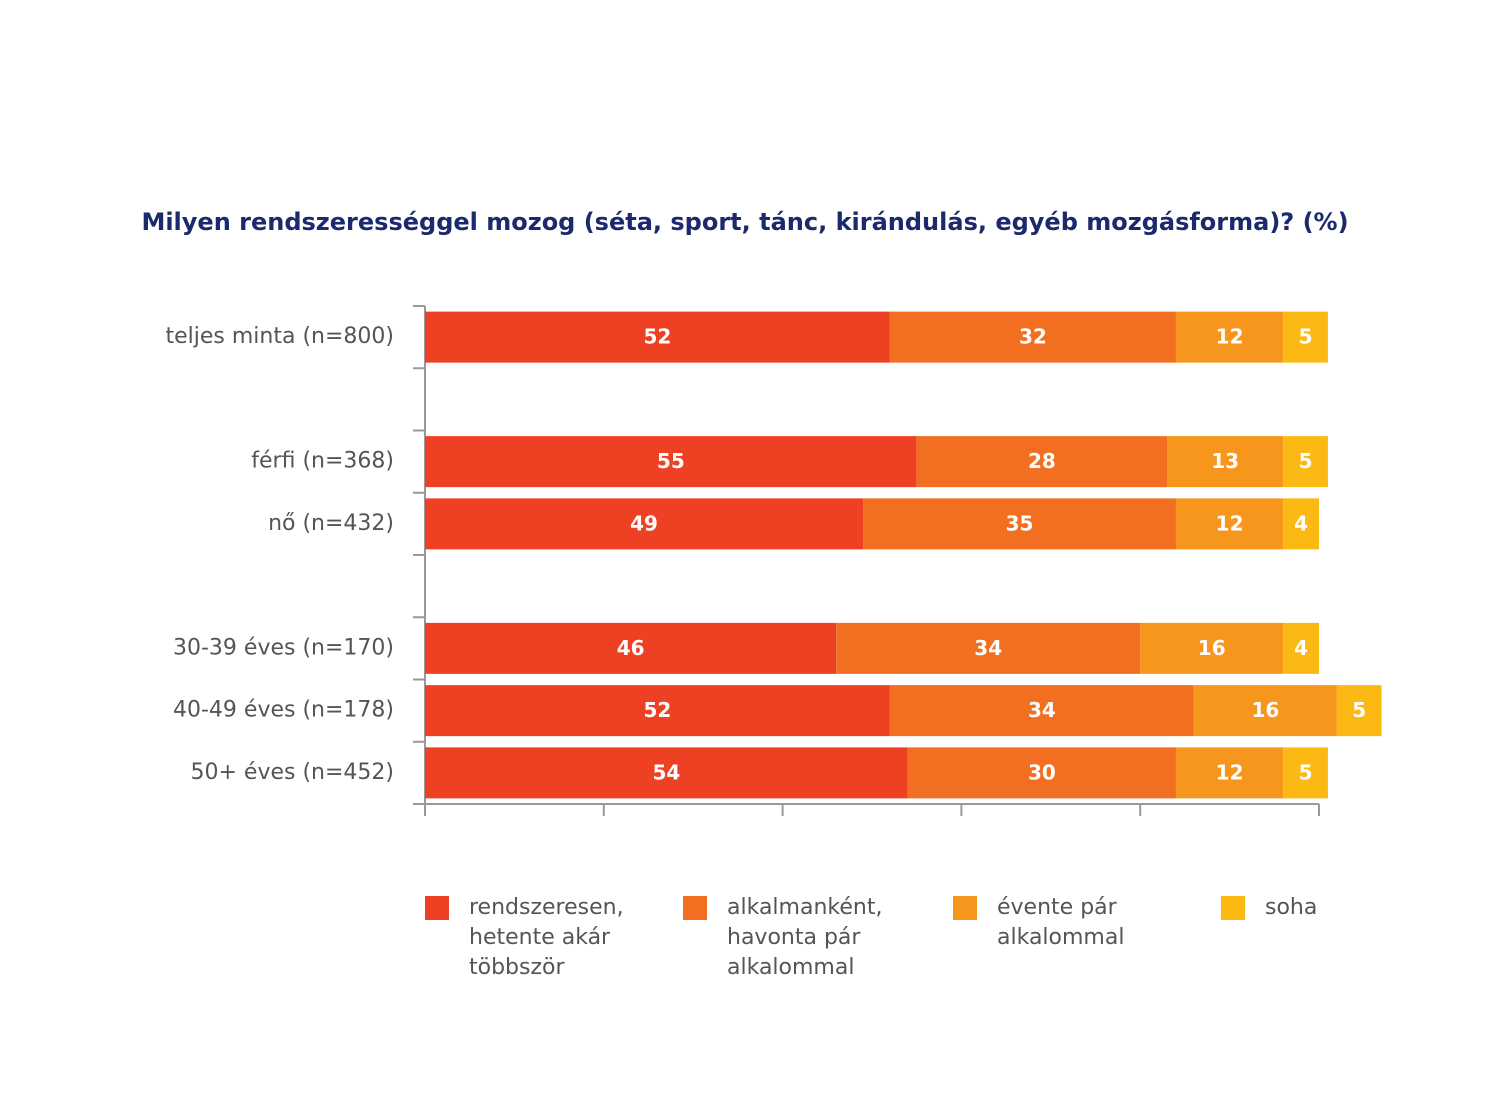 This screenshot has width=1489, height=1116. What do you see at coordinates (1061, 922) in the screenshot?
I see `legend-label: évente pár alkalommal` at bounding box center [1061, 922].